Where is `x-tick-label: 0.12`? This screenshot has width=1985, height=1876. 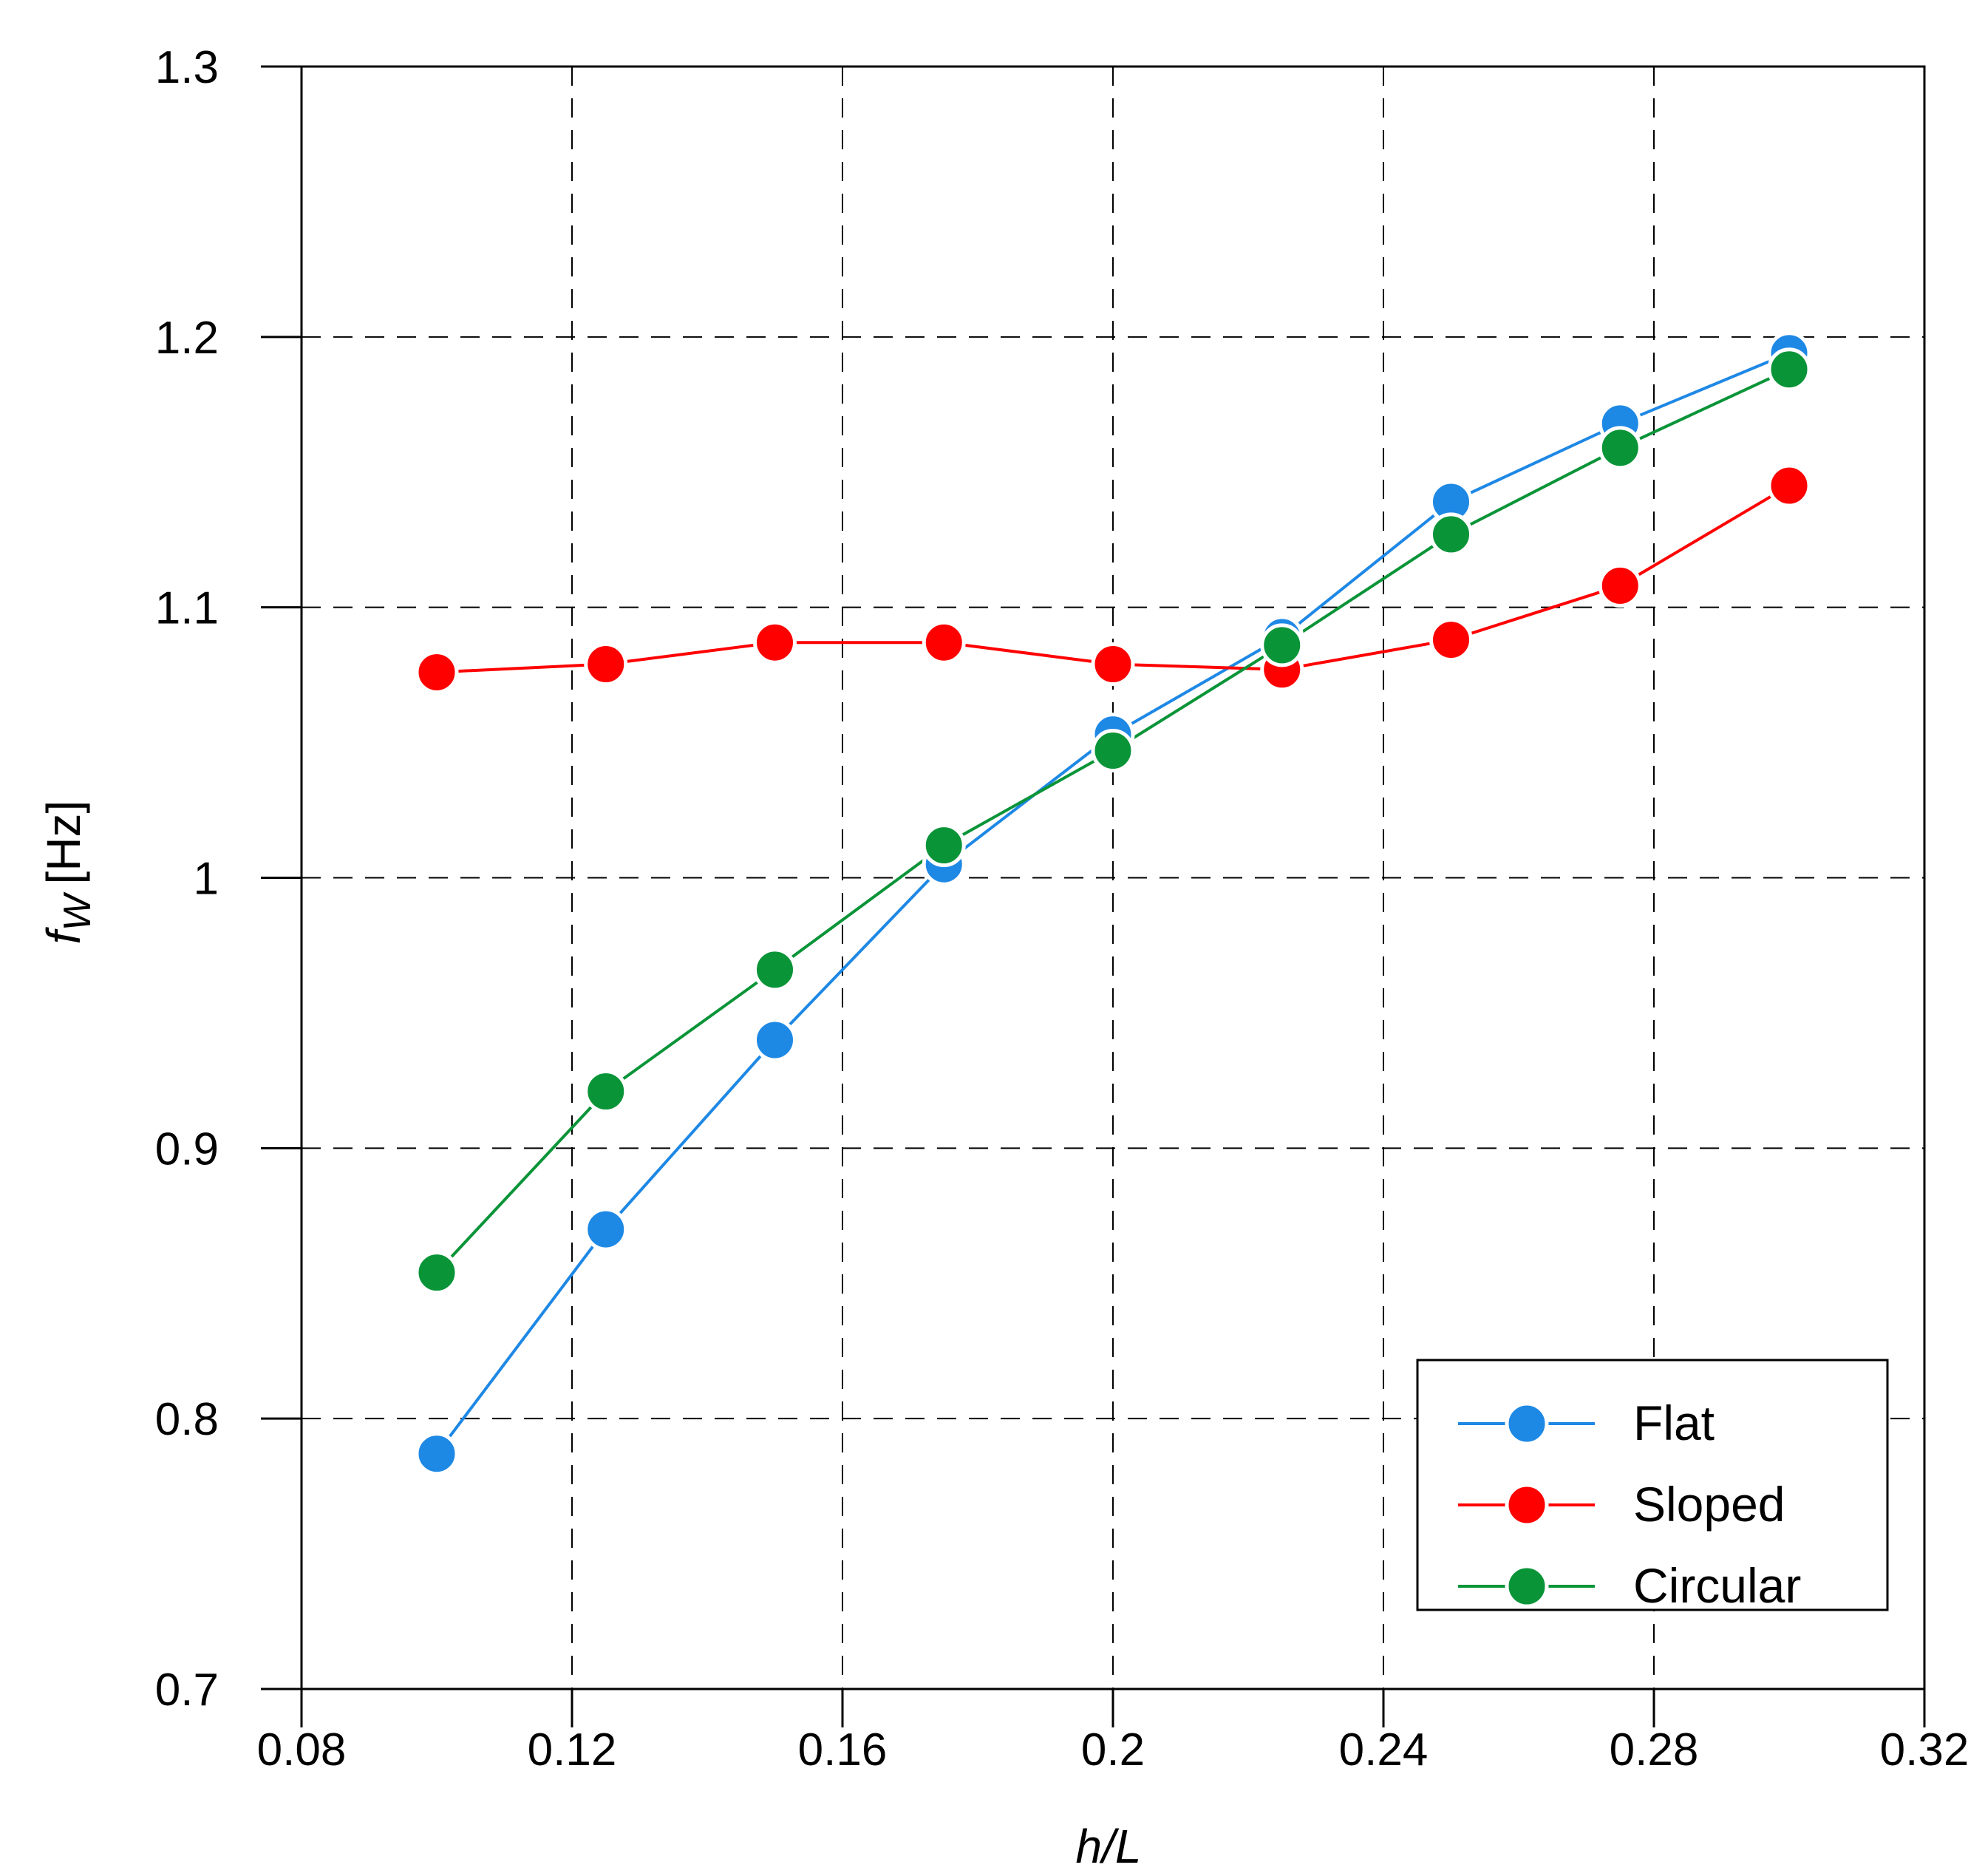
x-tick-label: 0.12 is located at coordinates (572, 1749).